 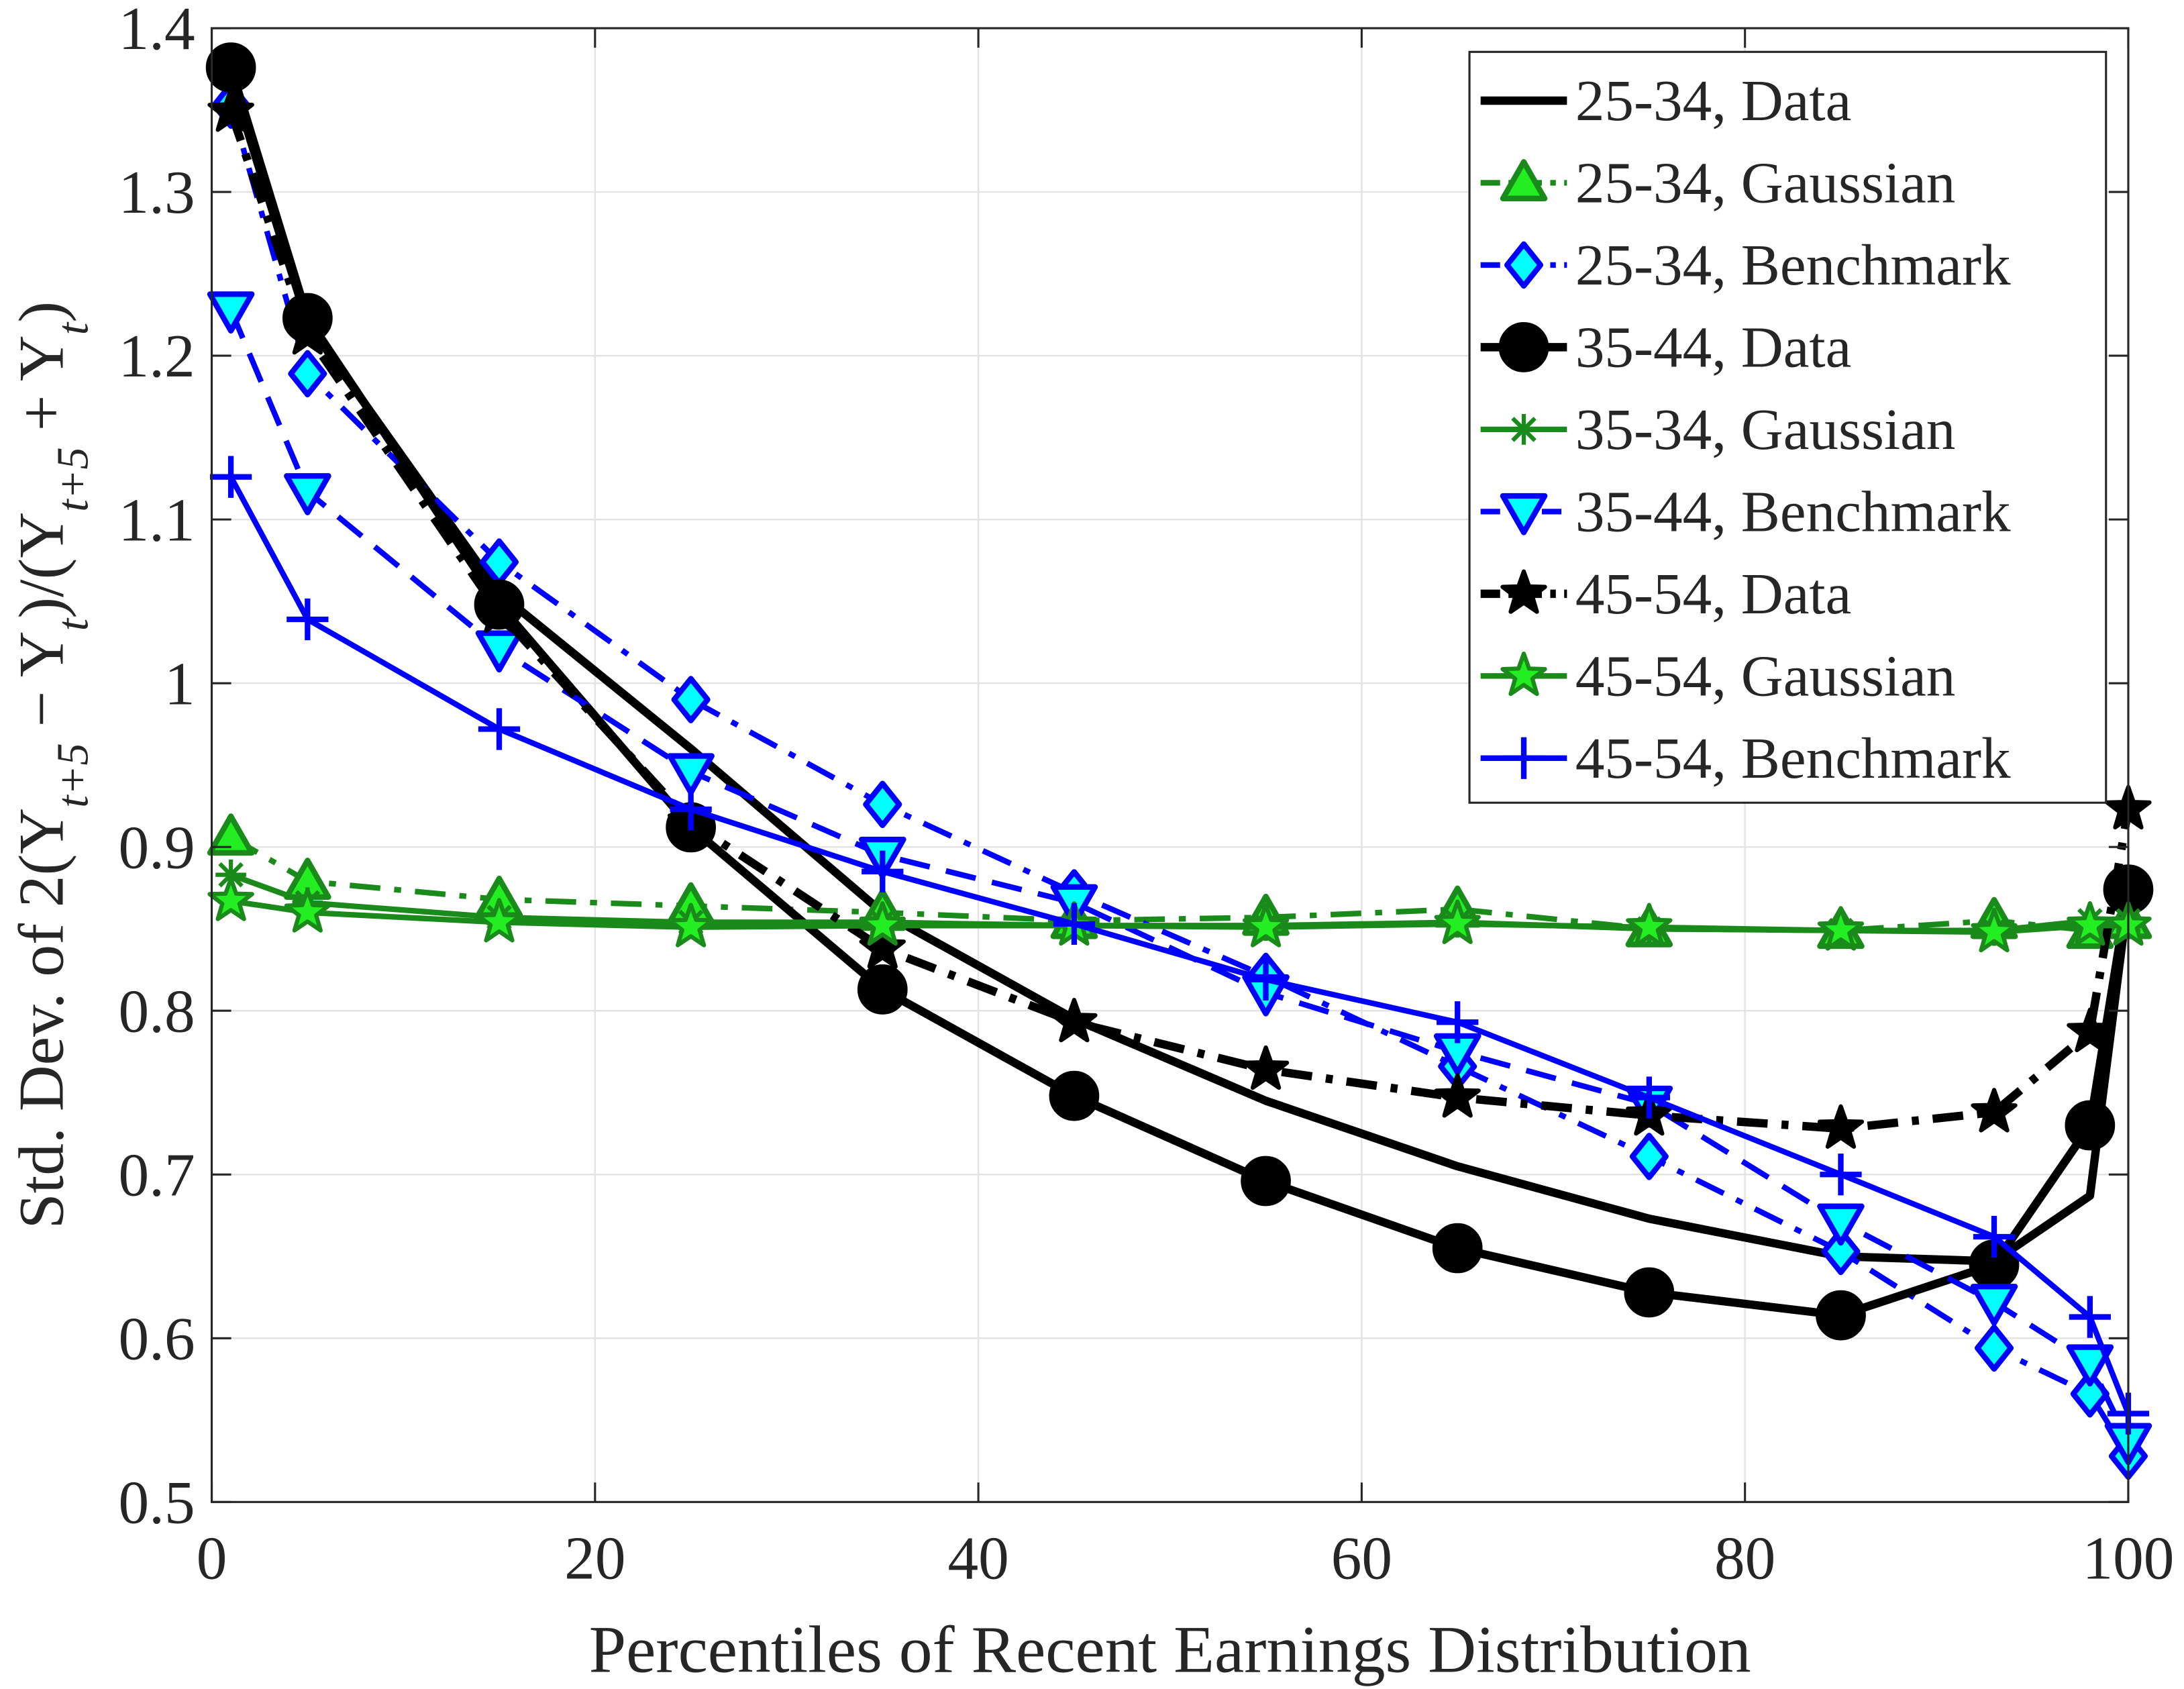 What do you see at coordinates (179, 683) in the screenshot?
I see `y-tick-label: 1` at bounding box center [179, 683].